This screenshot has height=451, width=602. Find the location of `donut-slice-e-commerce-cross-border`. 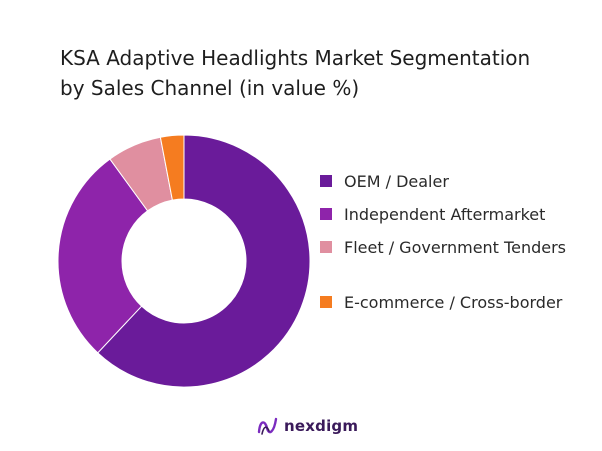

donut-slice-e-commerce-cross-border is located at coordinates (172, 167).